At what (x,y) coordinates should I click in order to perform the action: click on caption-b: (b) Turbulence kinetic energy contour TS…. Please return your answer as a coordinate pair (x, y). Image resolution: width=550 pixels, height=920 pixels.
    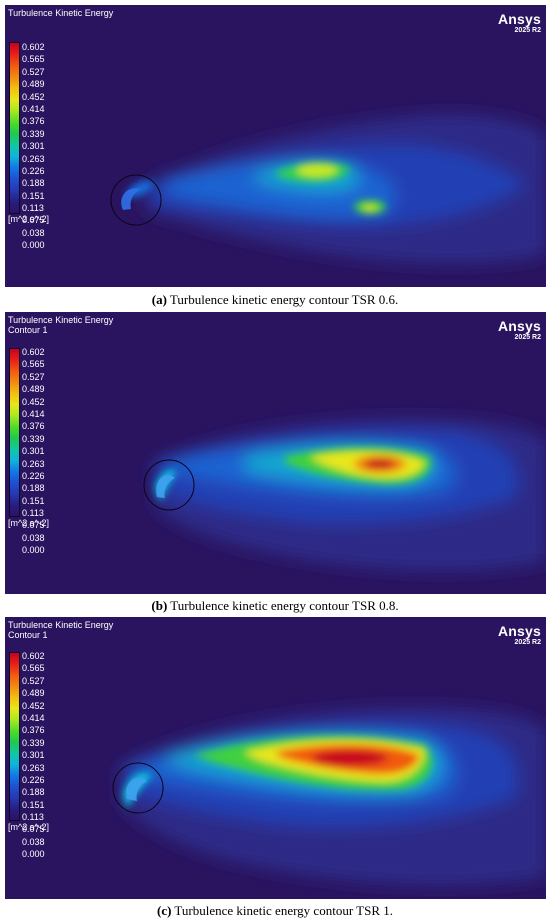
    Looking at the image, I should click on (275, 605).